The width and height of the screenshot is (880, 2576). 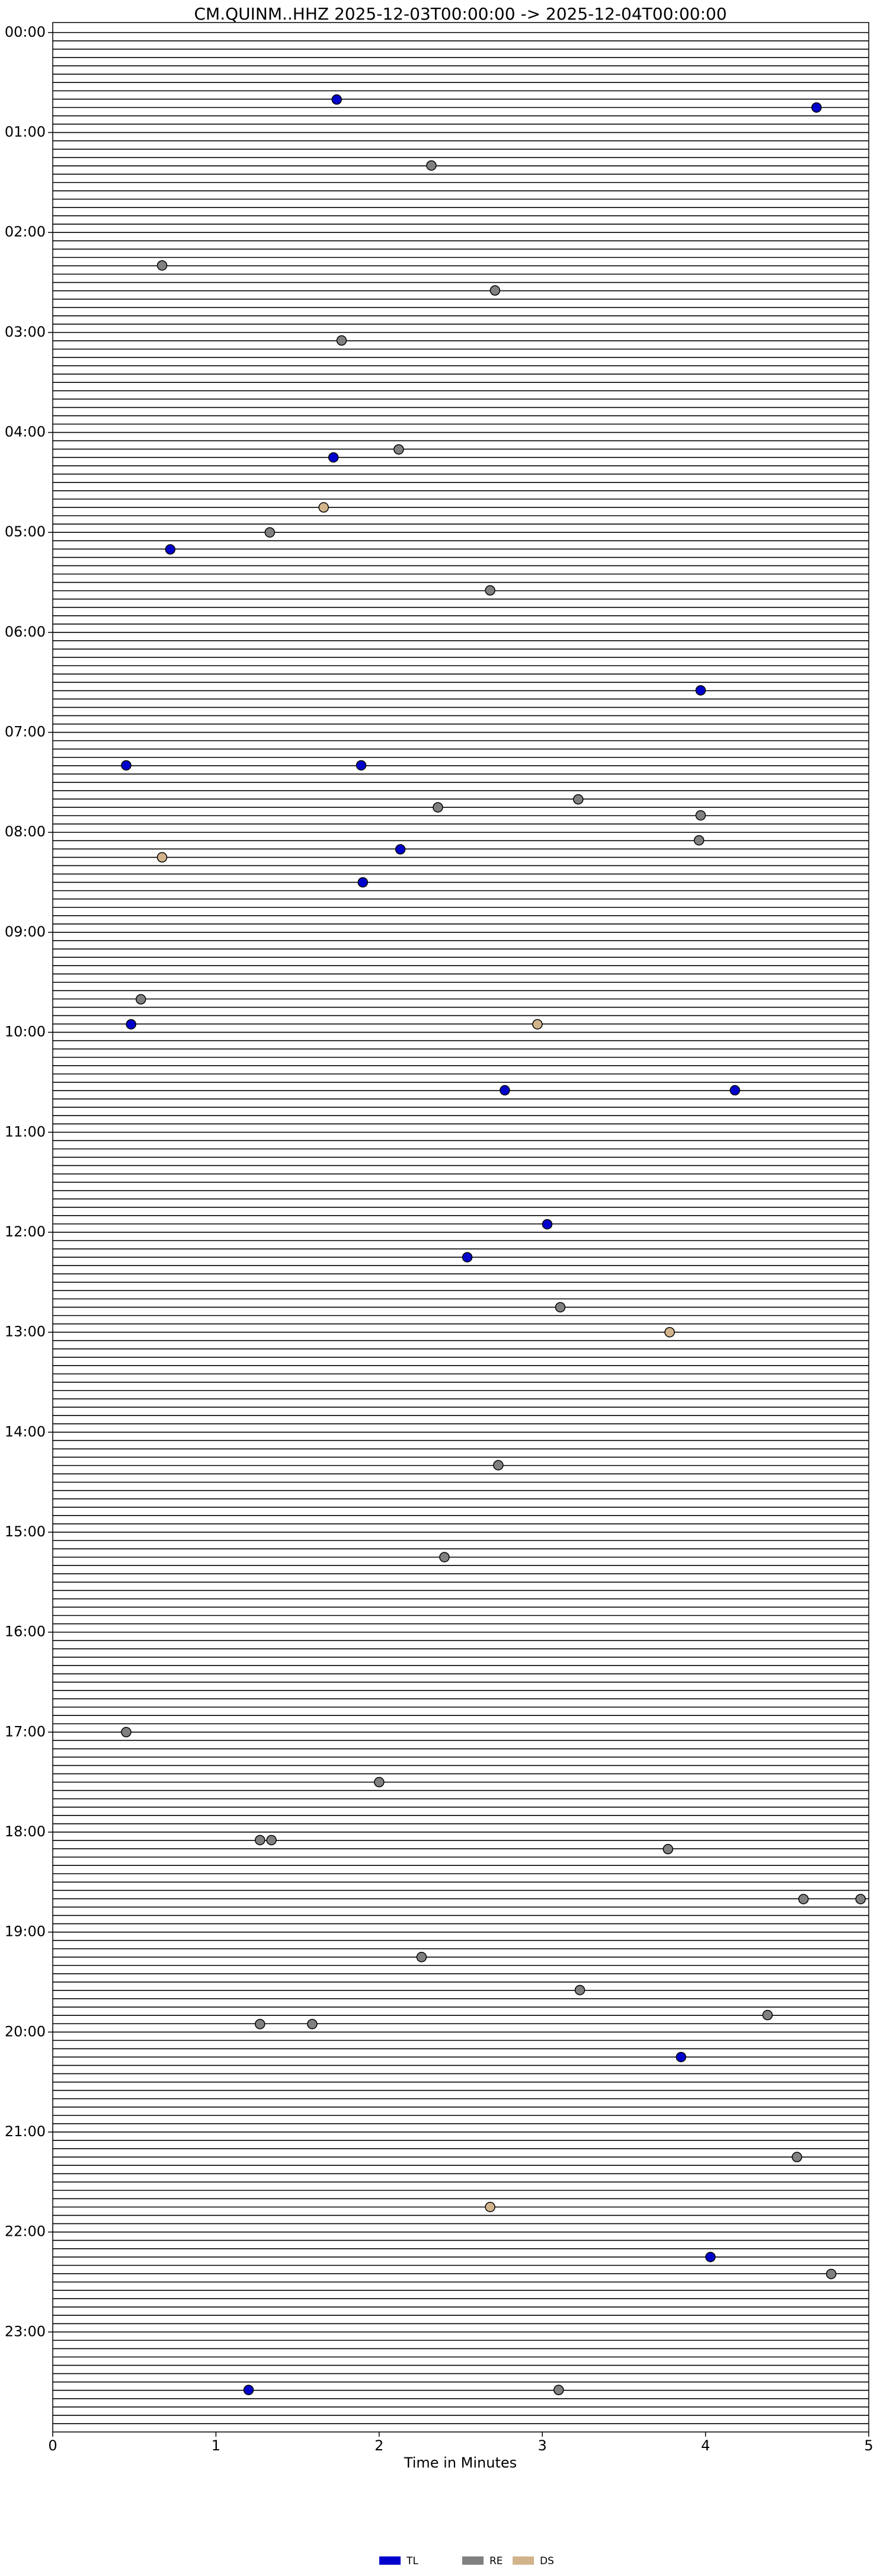 I want to click on y-tick-label: 08:00, so click(x=25, y=831).